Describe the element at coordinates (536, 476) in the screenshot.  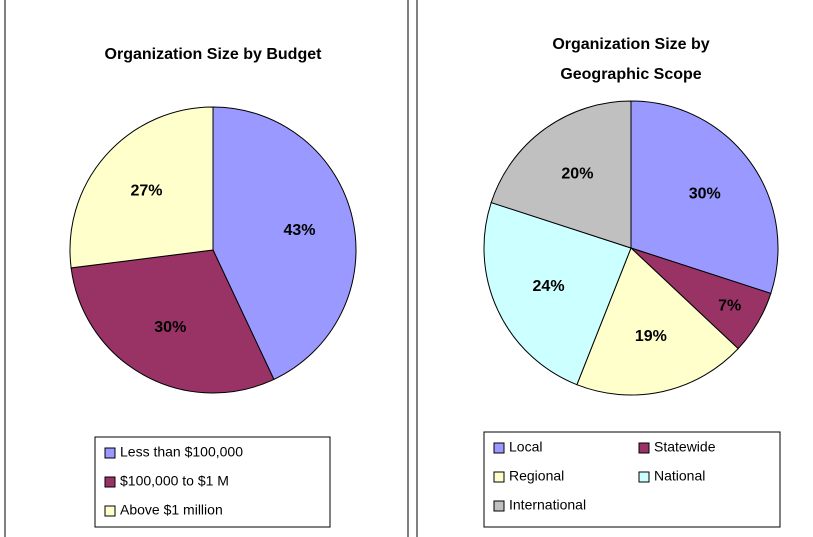
I see `legend-label: Regional` at that location.